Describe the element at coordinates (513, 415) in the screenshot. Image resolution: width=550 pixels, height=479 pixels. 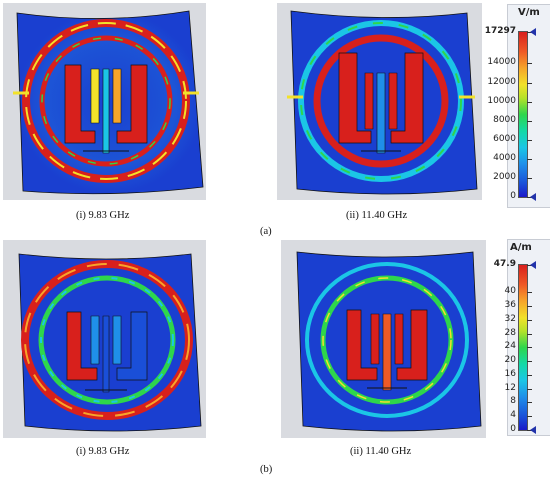
I see `colorbar-hfield-tick-label: 4` at that location.